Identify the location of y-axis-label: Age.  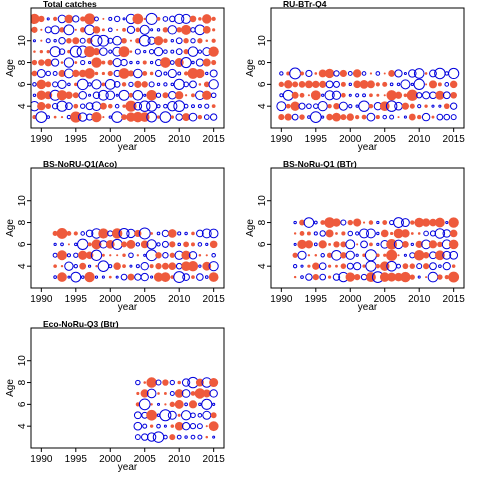
(10, 68).